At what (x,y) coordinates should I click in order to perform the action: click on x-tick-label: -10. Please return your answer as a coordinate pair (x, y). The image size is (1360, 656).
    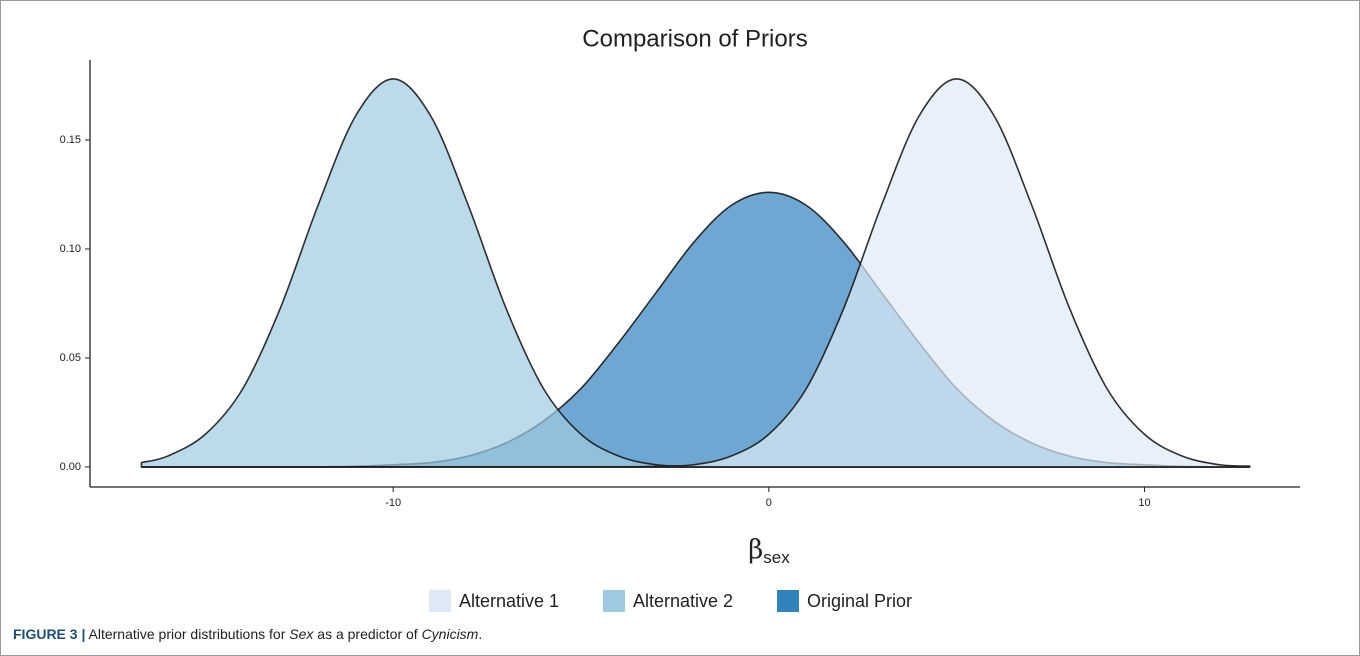
    Looking at the image, I should click on (393, 503).